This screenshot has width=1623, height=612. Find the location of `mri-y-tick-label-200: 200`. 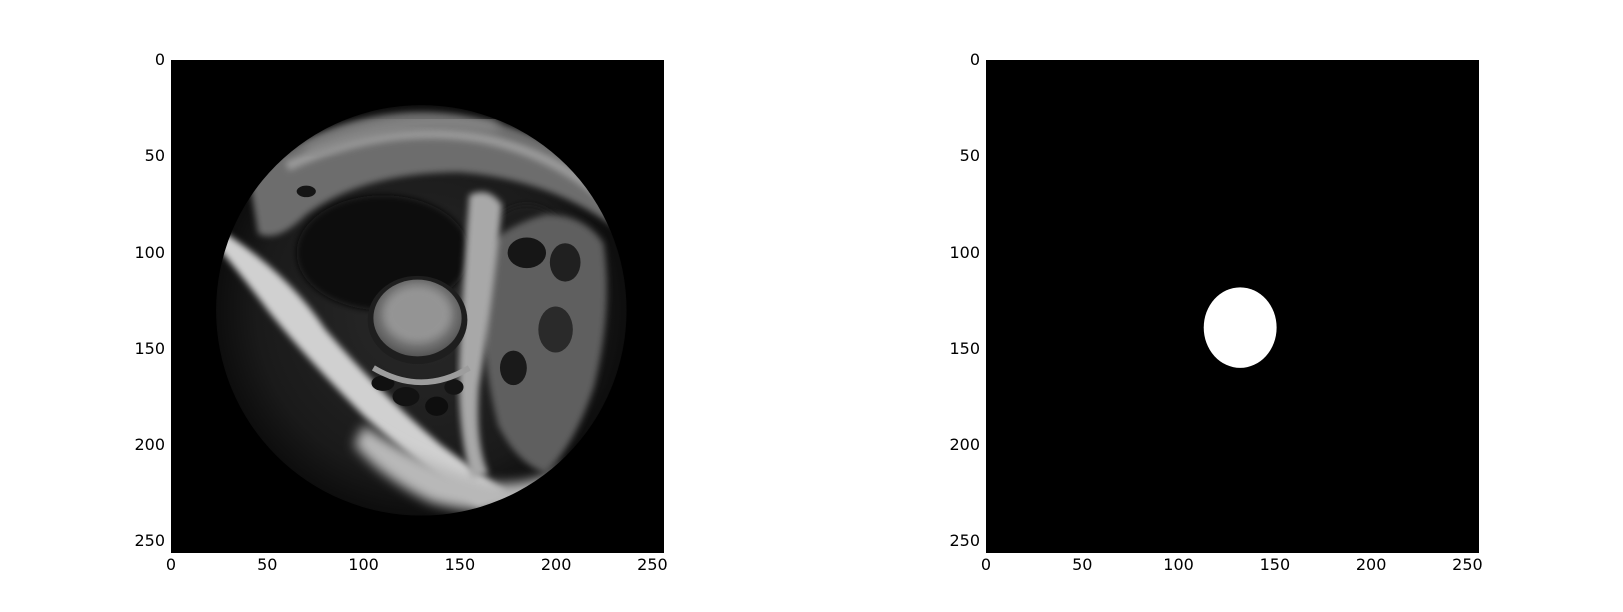

mri-y-tick-label-200: 200 is located at coordinates (149, 445).